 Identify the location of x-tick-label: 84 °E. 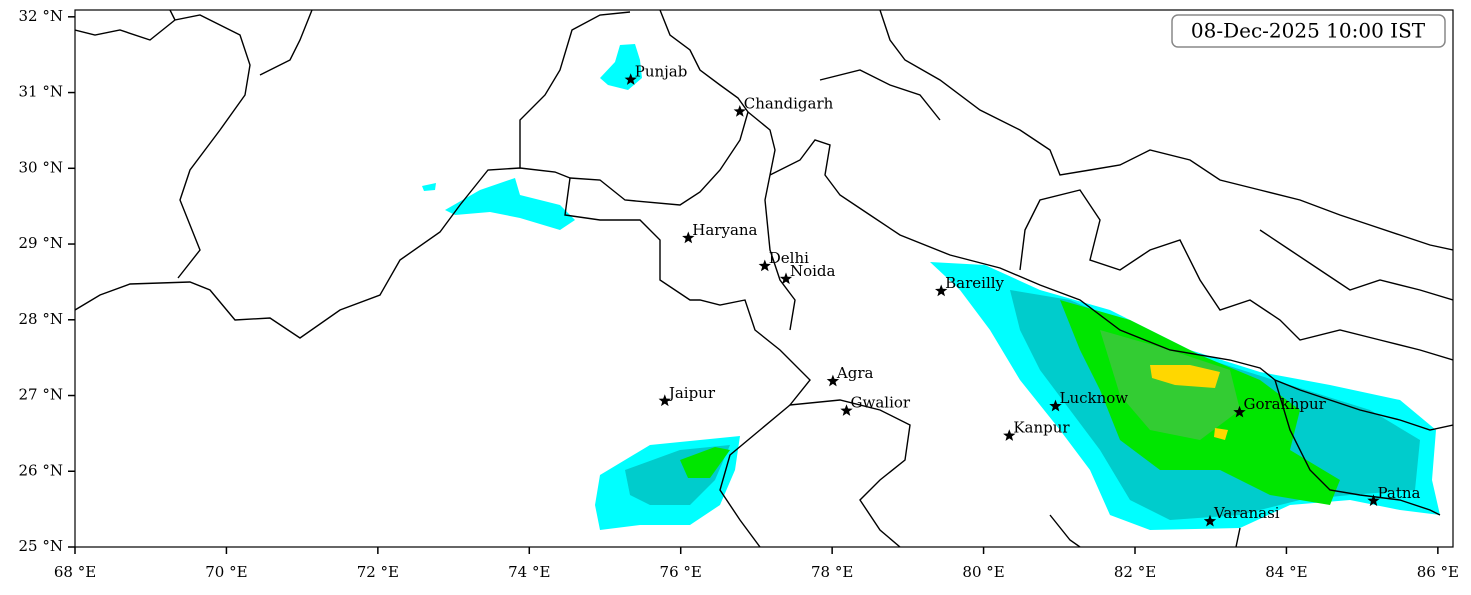
(1286, 572).